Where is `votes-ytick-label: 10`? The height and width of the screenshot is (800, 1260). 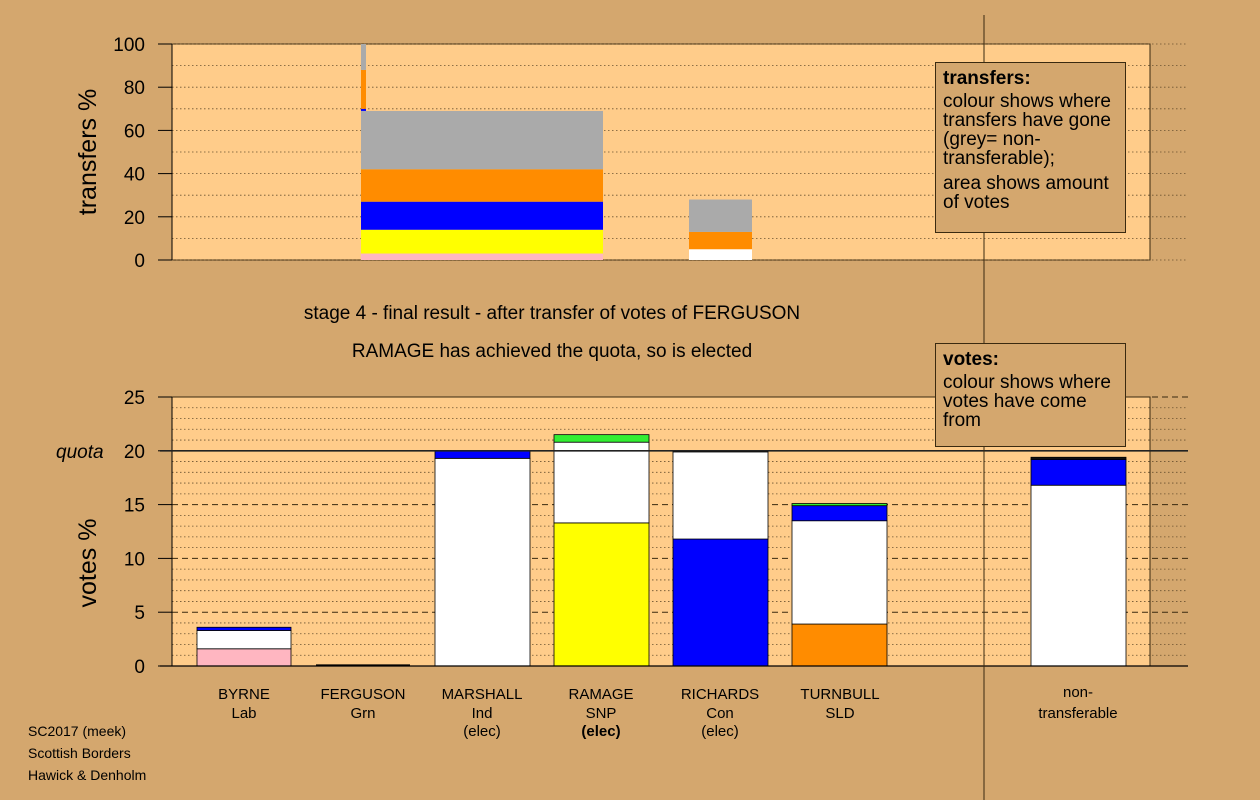
votes-ytick-label: 10 is located at coordinates (134, 559).